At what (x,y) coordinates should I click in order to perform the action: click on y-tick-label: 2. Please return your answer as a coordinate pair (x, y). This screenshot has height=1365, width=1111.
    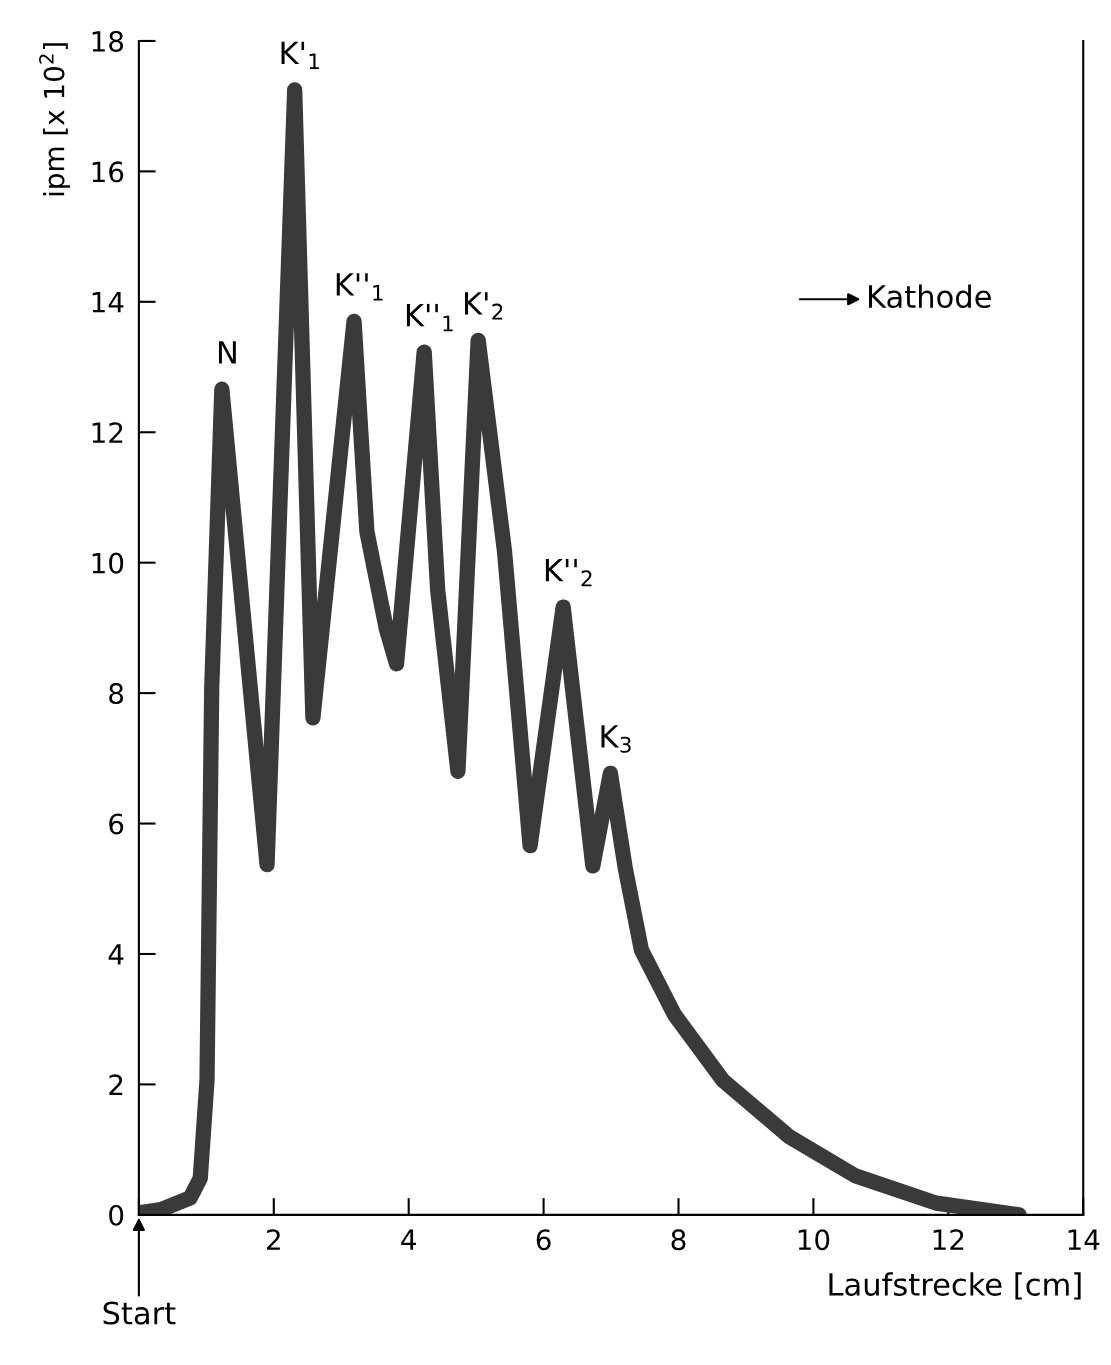
    Looking at the image, I should click on (116, 1084).